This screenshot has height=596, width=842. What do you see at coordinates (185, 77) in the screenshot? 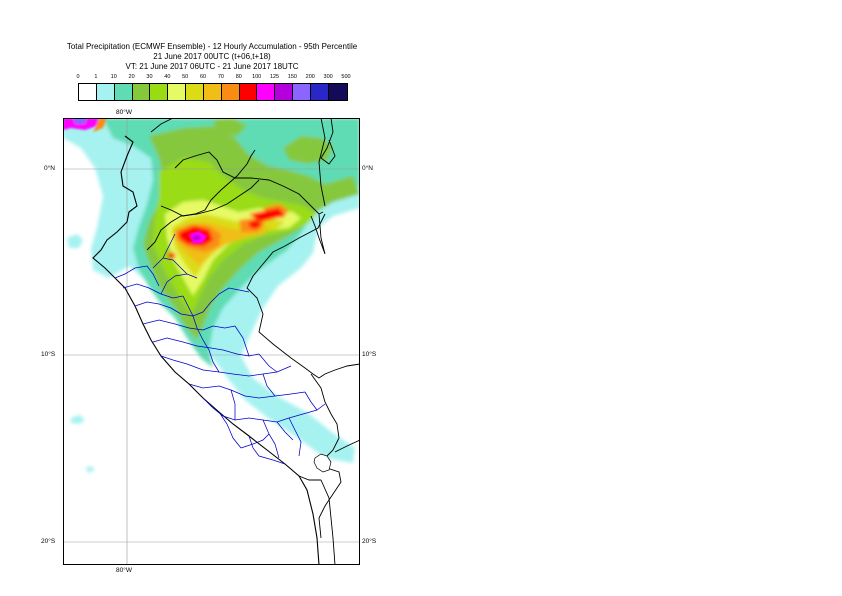
I see `legend-label: 50` at bounding box center [185, 77].